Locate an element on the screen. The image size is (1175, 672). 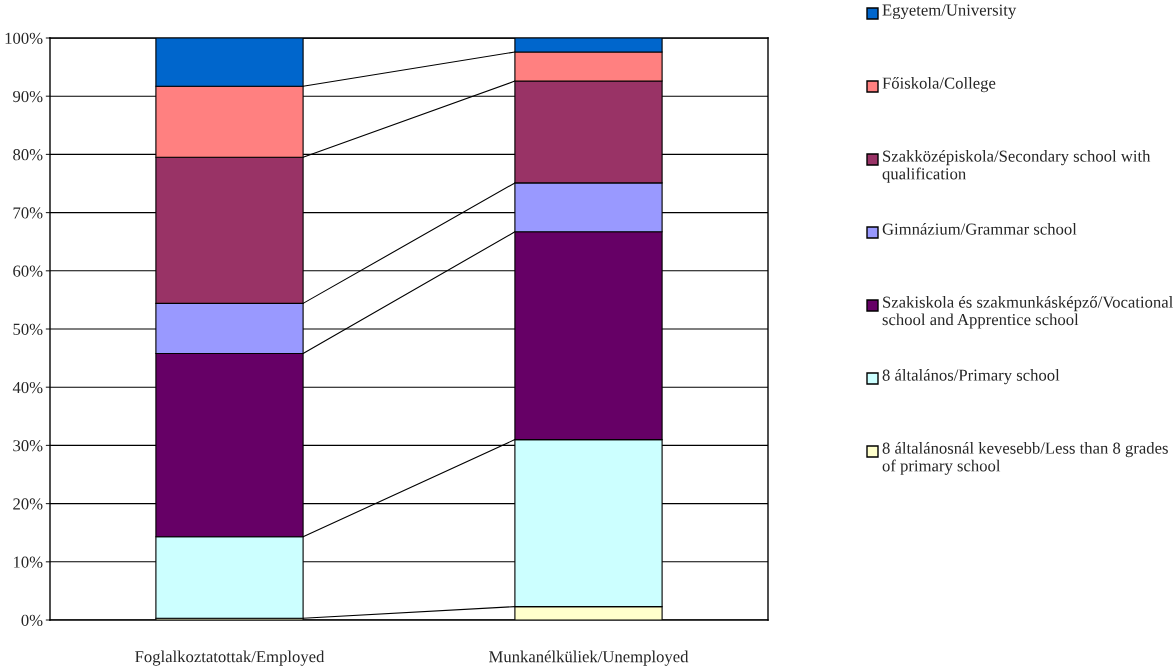
legend-label: Szakközépiskola/Secondary school with qualification is located at coordinates (1016, 166).